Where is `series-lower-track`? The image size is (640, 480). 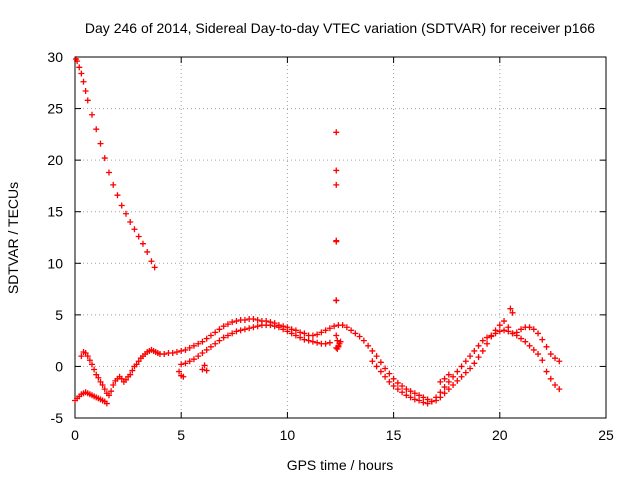 series-lower-track is located at coordinates (370, 364).